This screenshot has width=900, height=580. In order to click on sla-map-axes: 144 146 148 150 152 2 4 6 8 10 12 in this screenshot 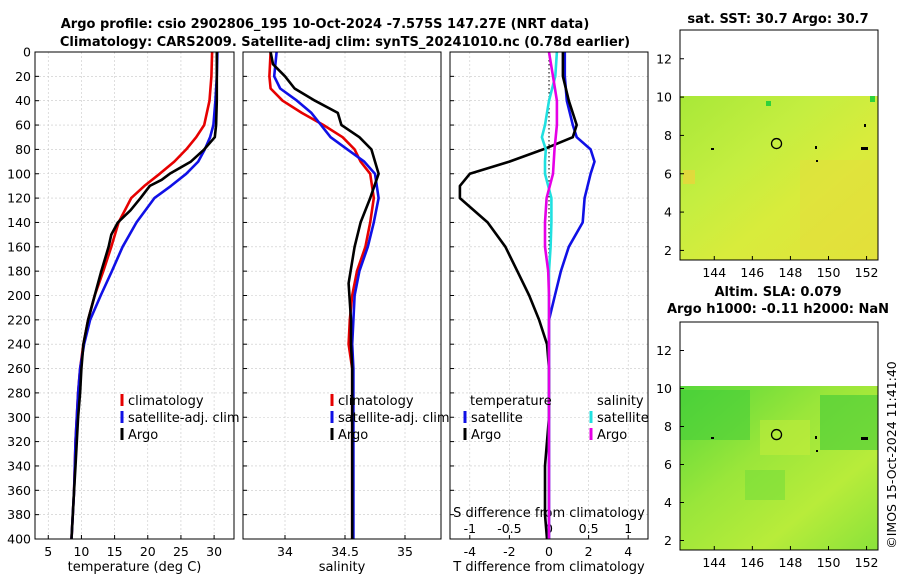, I will do `click(767, 456)`.